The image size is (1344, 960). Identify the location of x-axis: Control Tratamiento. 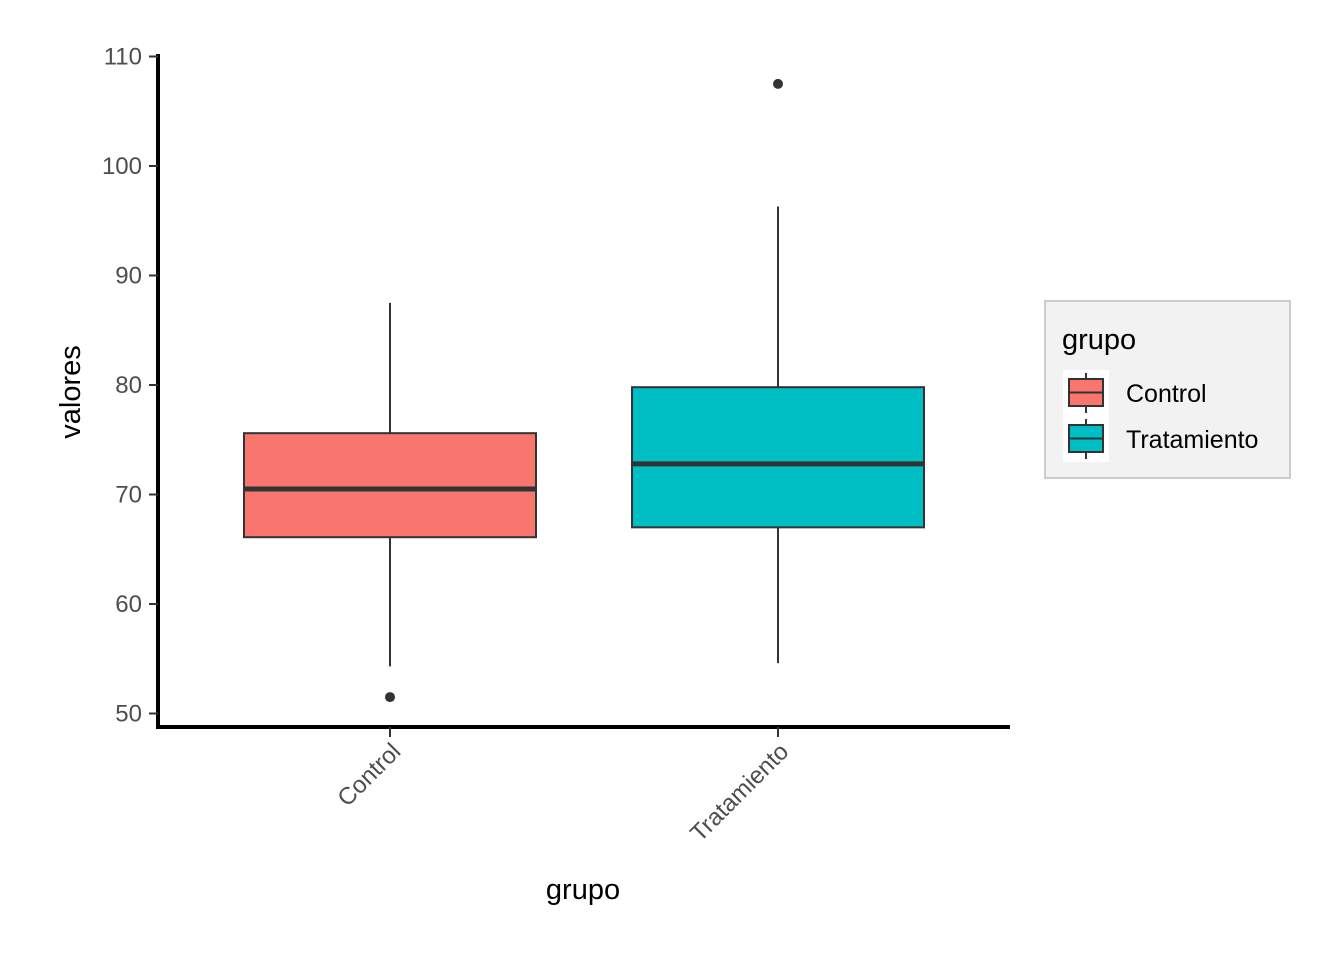
(583, 786).